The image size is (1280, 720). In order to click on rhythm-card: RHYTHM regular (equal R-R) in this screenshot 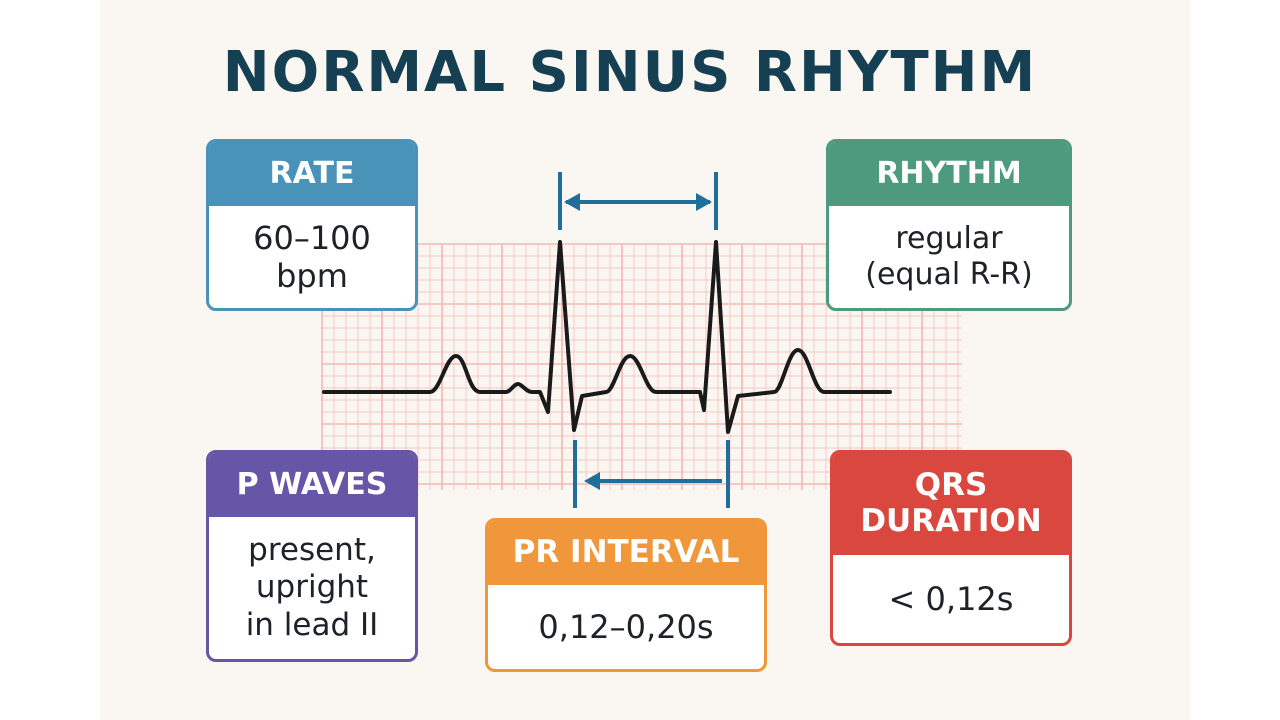, I will do `click(949, 225)`.